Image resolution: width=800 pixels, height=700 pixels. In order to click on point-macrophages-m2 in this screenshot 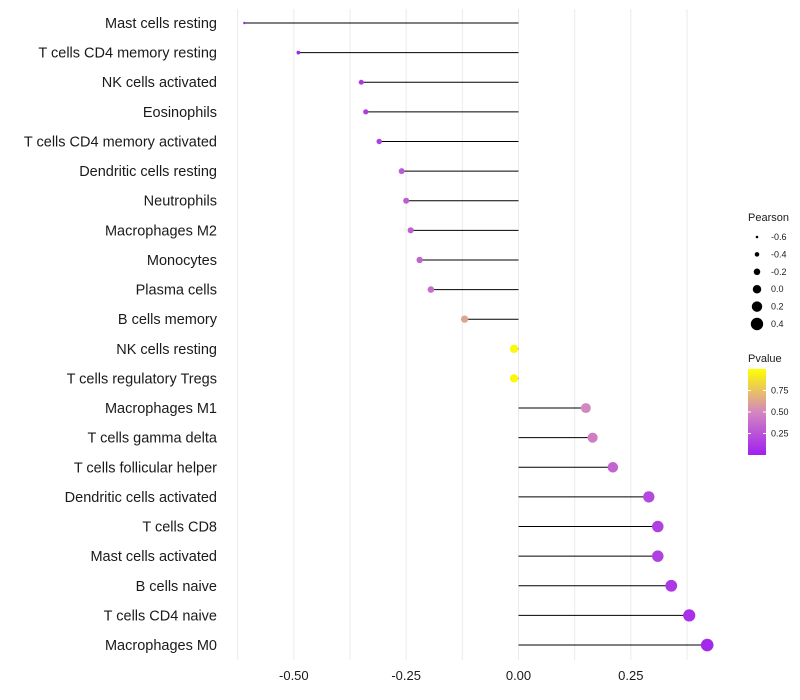, I will do `click(410, 230)`.